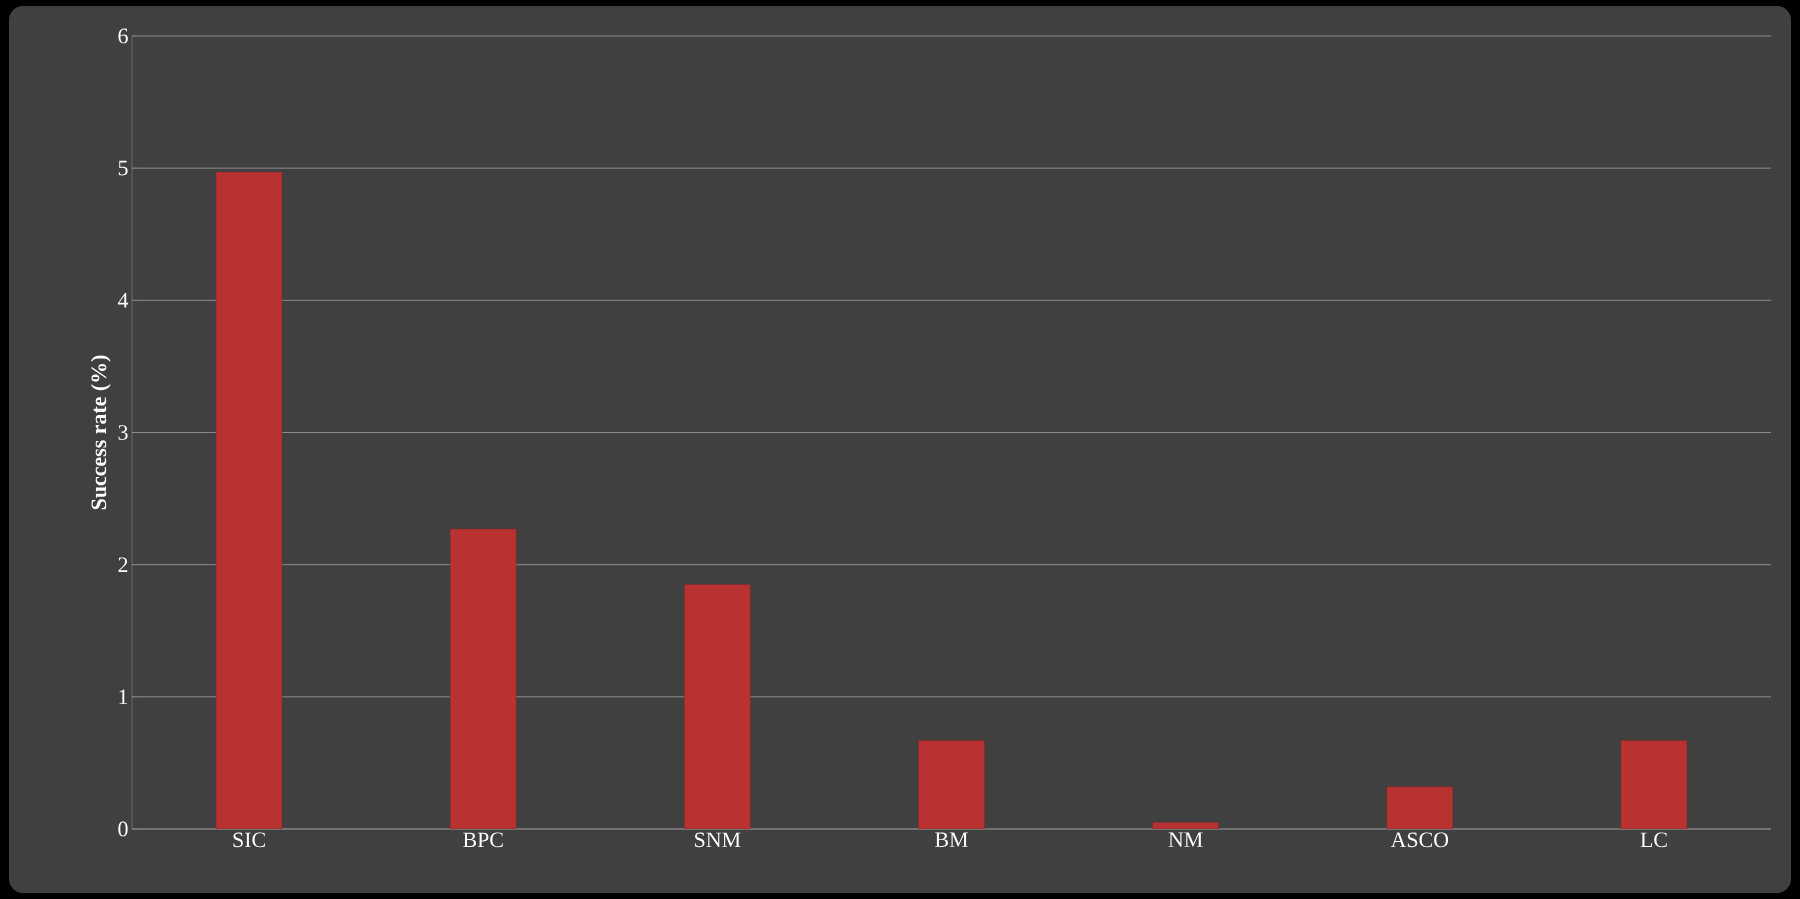 The height and width of the screenshot is (899, 1800). What do you see at coordinates (1185, 839) in the screenshot?
I see `x-tick-label: NM` at bounding box center [1185, 839].